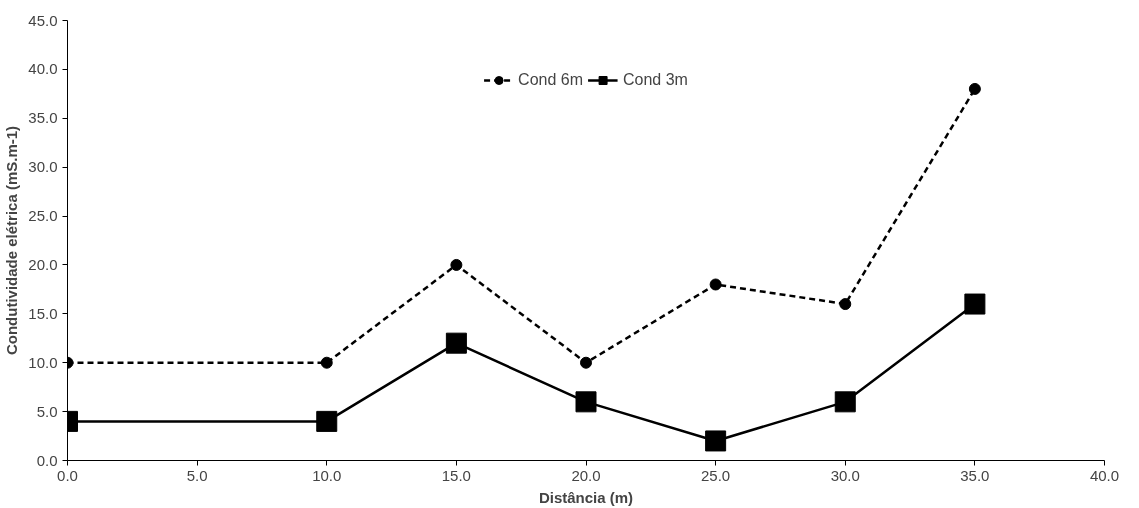 This screenshot has height=508, width=1139. What do you see at coordinates (586, 497) in the screenshot?
I see `x-axis-title: Distância (m)` at bounding box center [586, 497].